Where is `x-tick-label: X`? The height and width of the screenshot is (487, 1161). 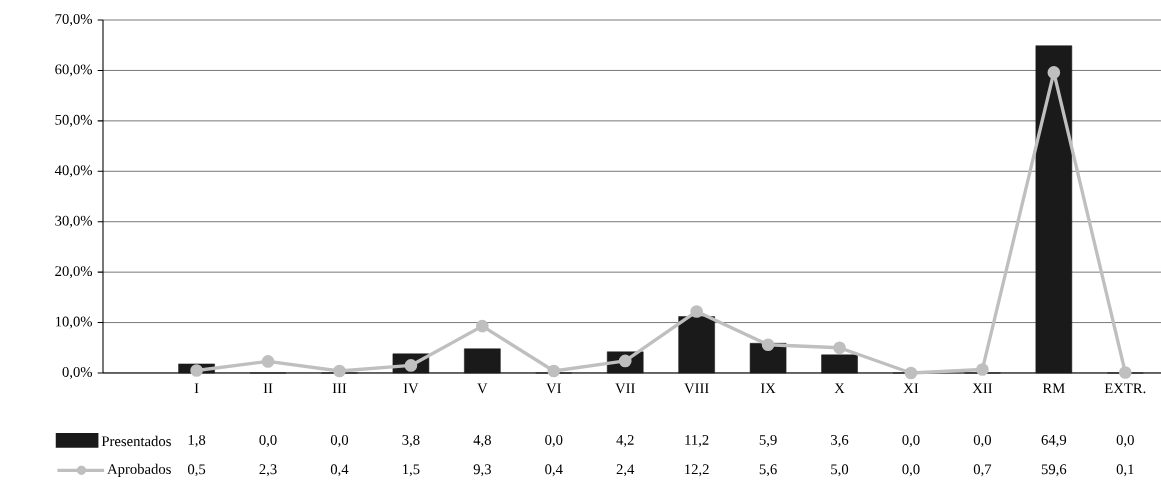
x-tick-label: X is located at coordinates (839, 388).